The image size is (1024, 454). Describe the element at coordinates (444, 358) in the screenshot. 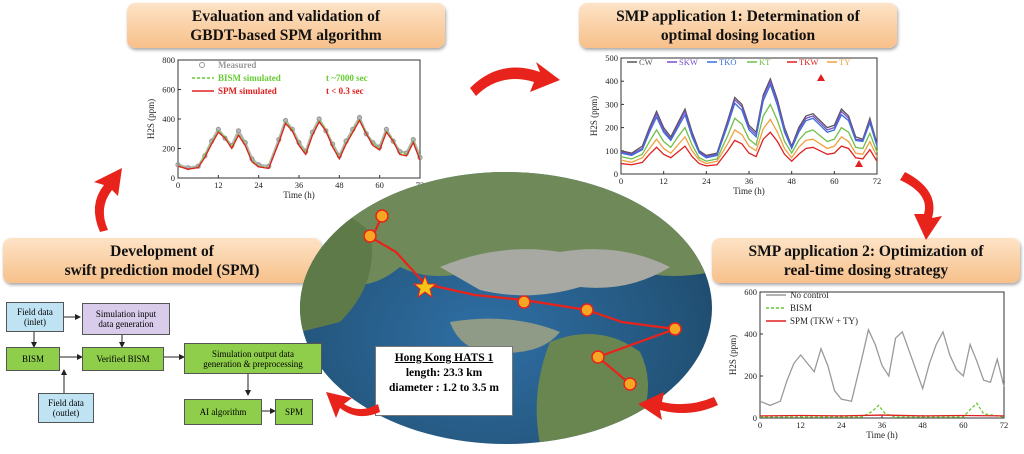

I see `hats-title: Hong Kong HATS 1` at that location.